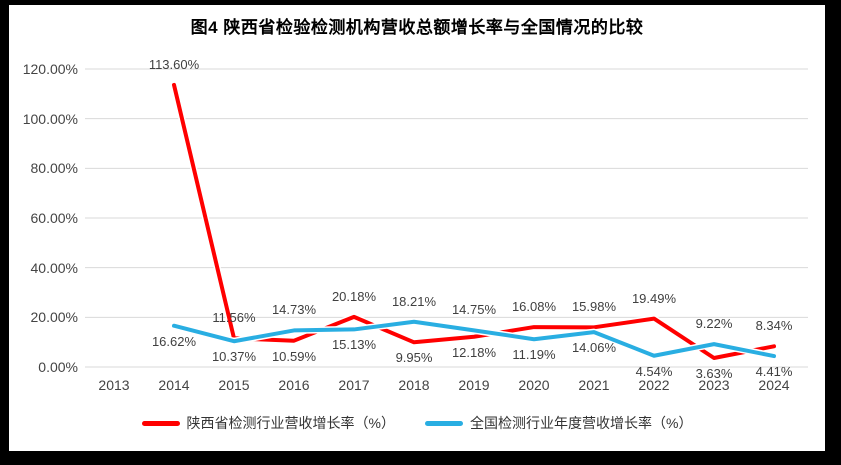  I want to click on data-label-national: 14.75%, so click(474, 310).